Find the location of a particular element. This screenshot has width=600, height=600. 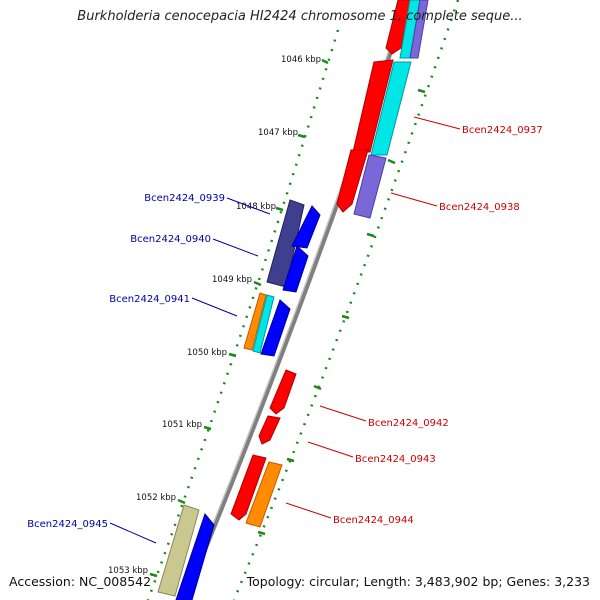

tick-label: 1048 kbp is located at coordinates (256, 207).